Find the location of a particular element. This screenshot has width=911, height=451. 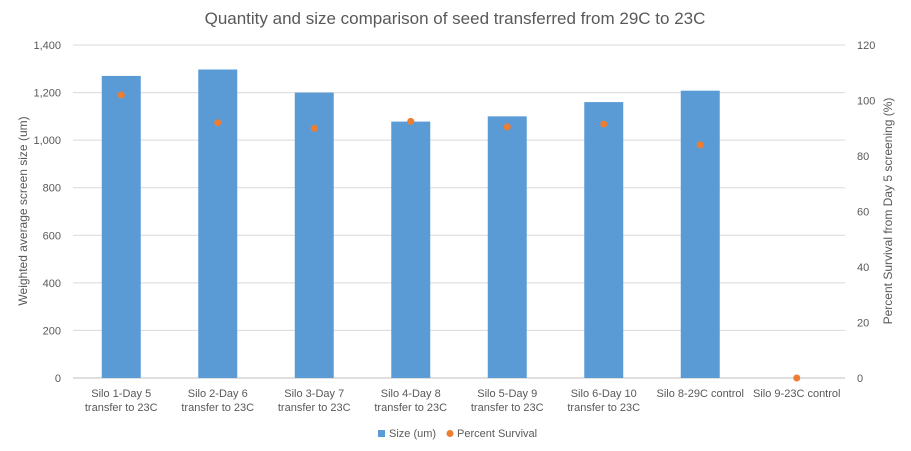

x-tick-label: Silo 4-Day 8 is located at coordinates (411, 394).